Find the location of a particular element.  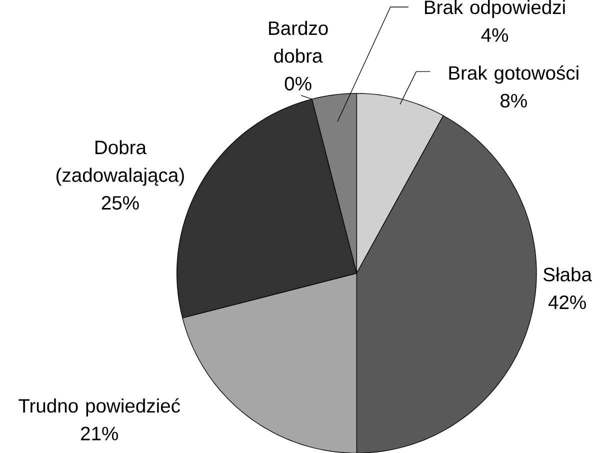

data-label: 42% is located at coordinates (567, 302).